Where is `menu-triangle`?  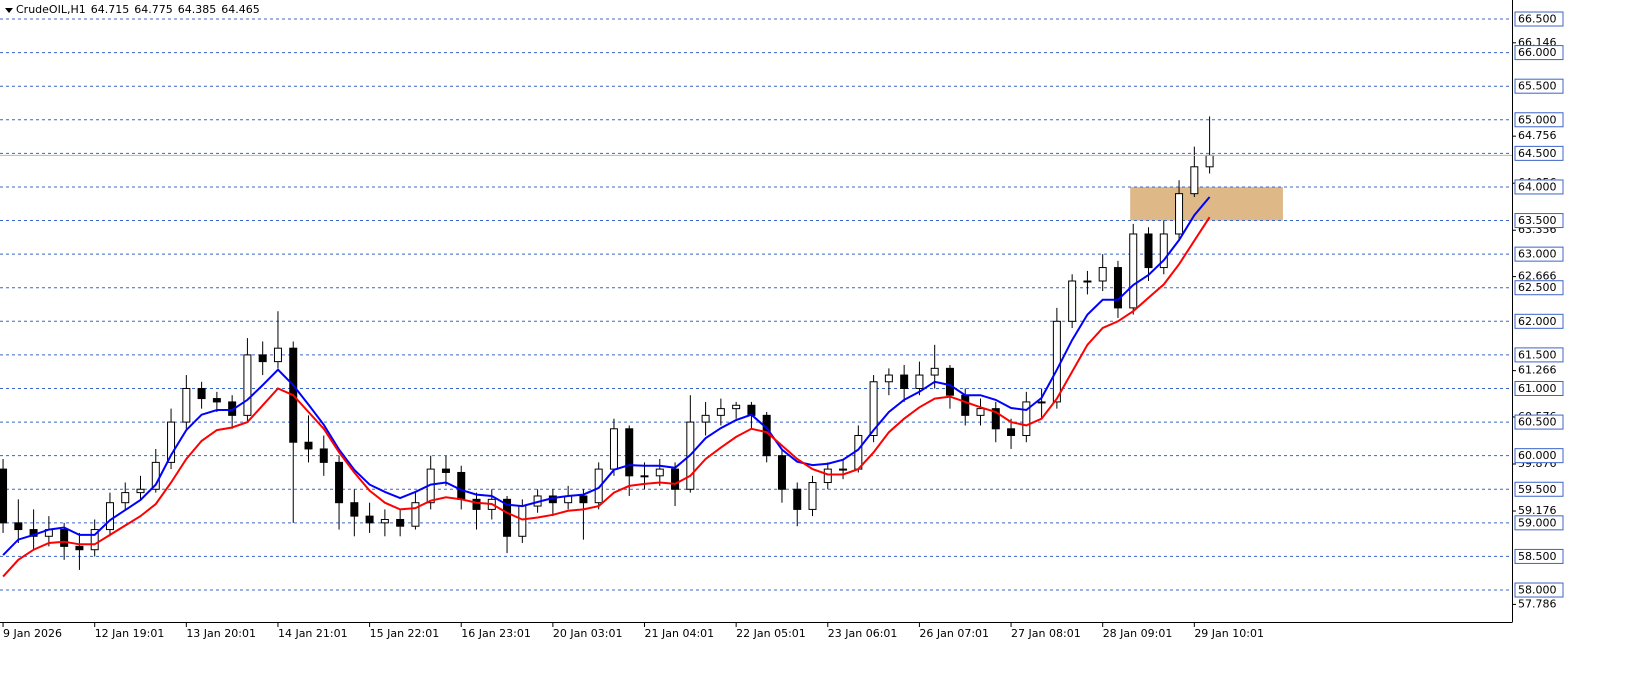 menu-triangle is located at coordinates (9, 10).